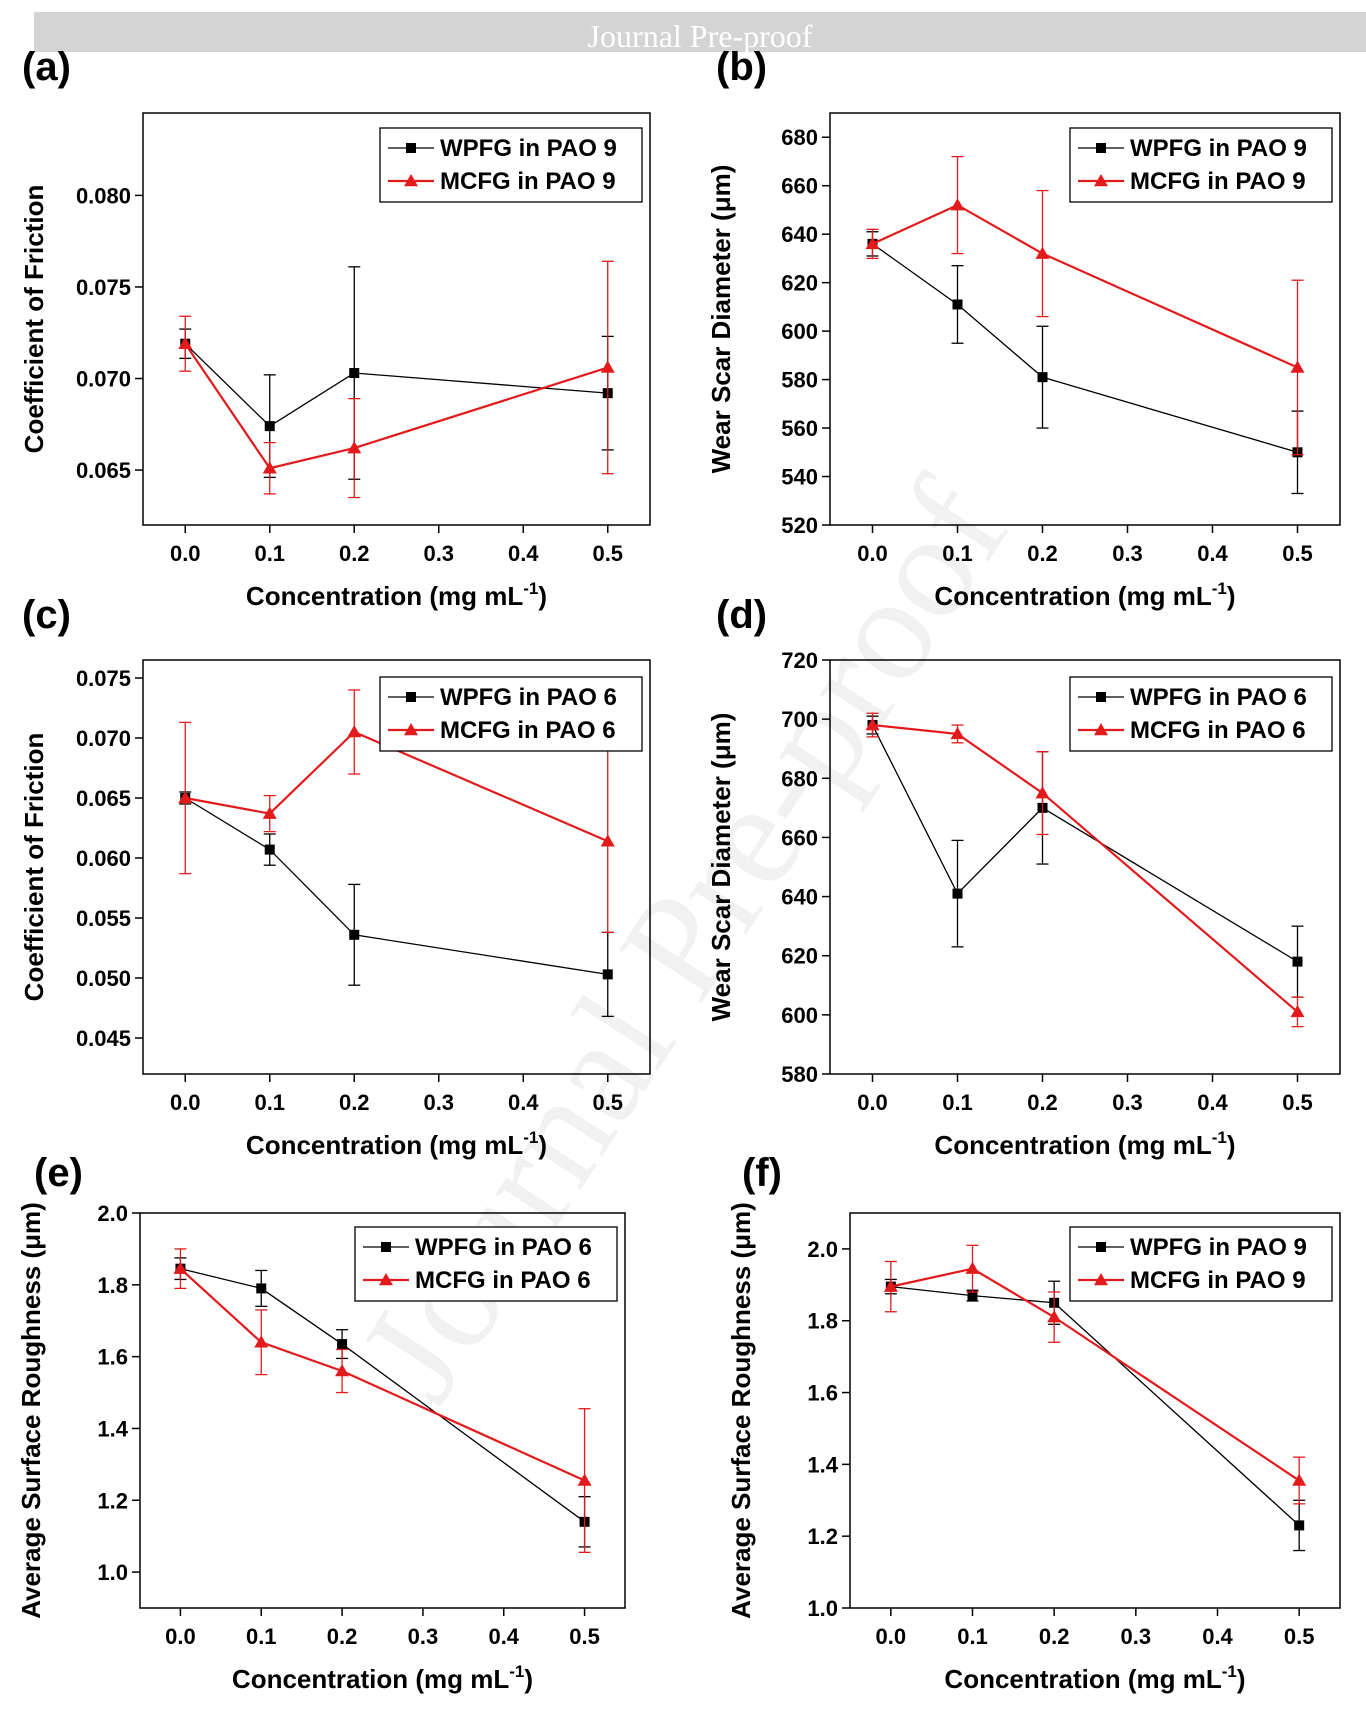  Describe the element at coordinates (799, 380) in the screenshot. I see `y-tick-label: 580` at that location.